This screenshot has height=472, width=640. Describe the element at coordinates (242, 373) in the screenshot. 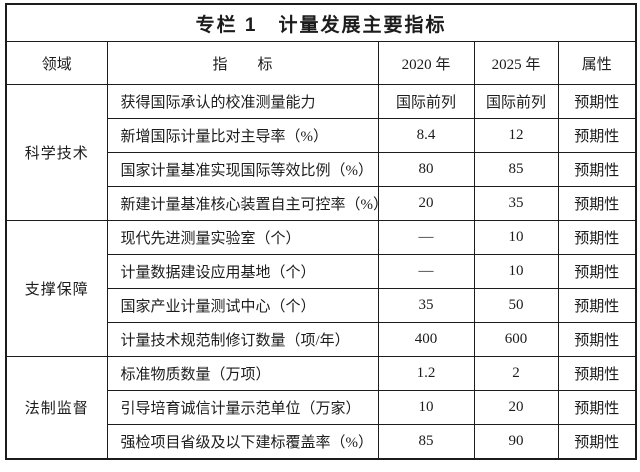

I see `indicator-cell: 标准物质数量（万项）` at that location.